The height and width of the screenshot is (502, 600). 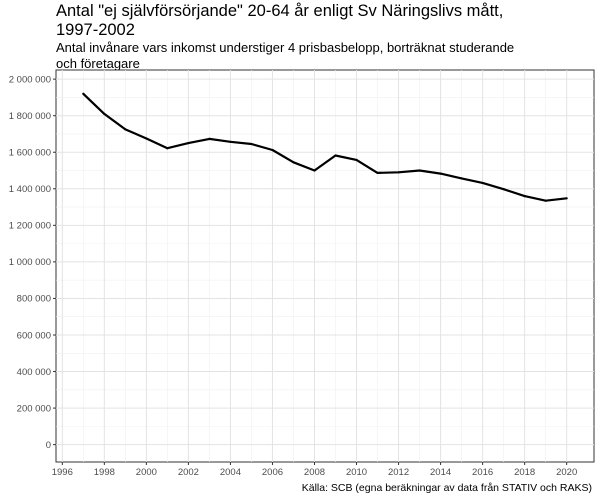 I want to click on y-tick-label: 1 800 000, so click(x=30, y=116).